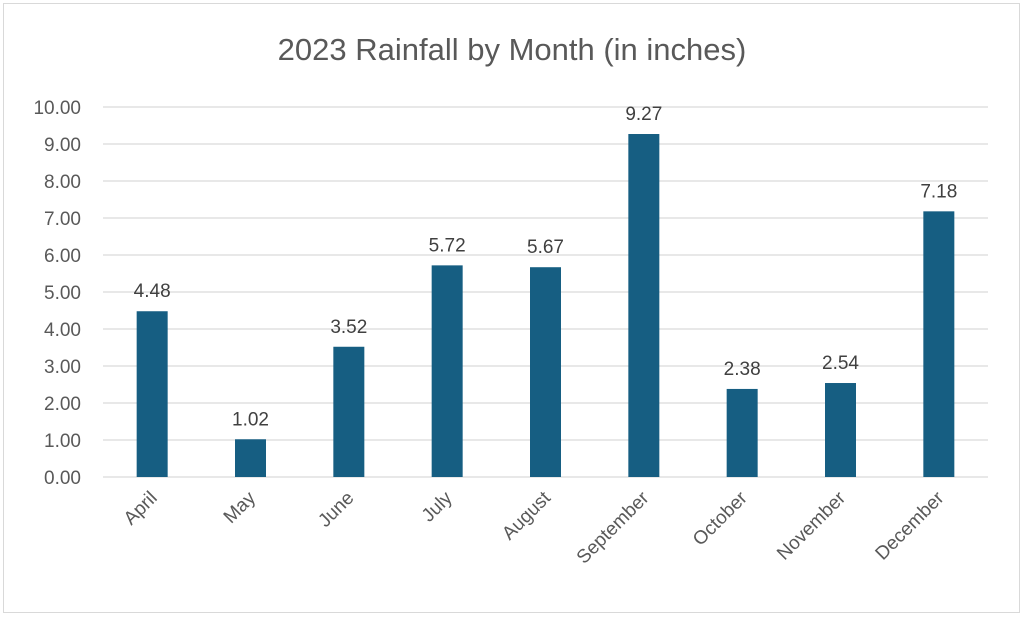 This screenshot has height=618, width=1024. What do you see at coordinates (512, 49) in the screenshot?
I see `chart-title: 2023 Rainfall by Month (in inches)` at bounding box center [512, 49].